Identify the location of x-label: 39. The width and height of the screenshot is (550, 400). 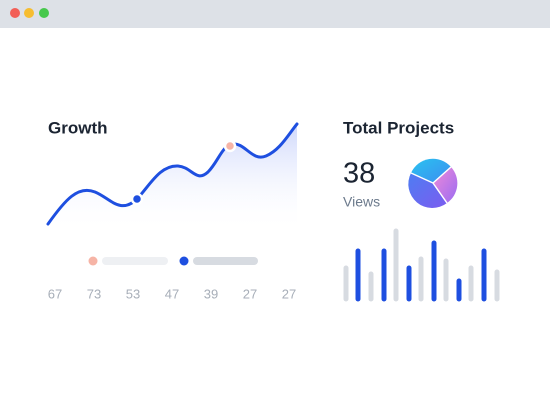
(211, 293).